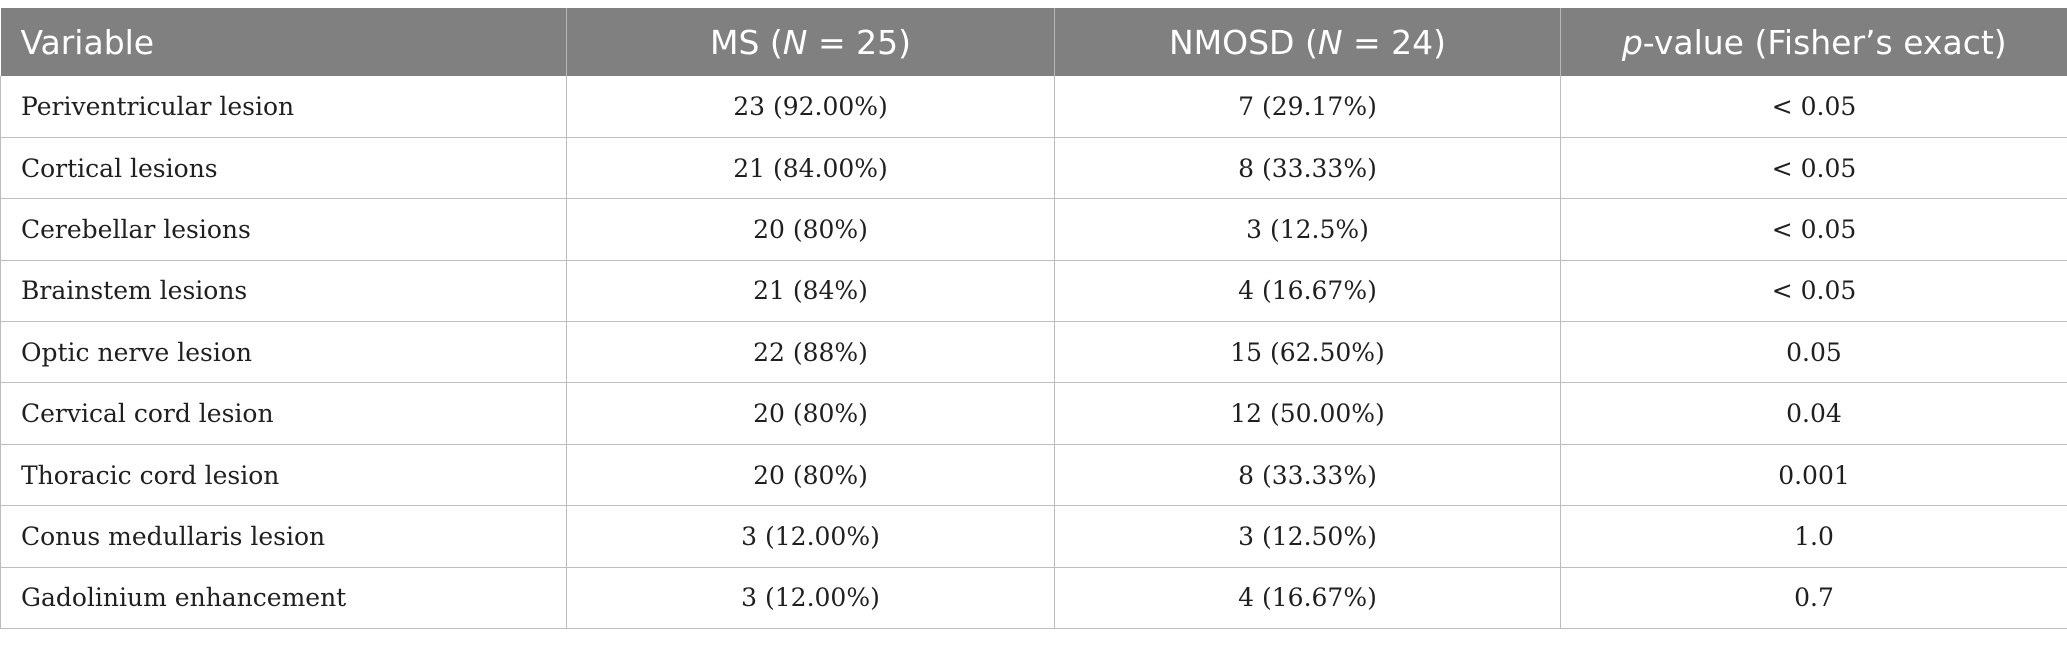 The width and height of the screenshot is (2067, 648). Describe the element at coordinates (87, 42) in the screenshot. I see `header-variable-label: Variable` at that location.